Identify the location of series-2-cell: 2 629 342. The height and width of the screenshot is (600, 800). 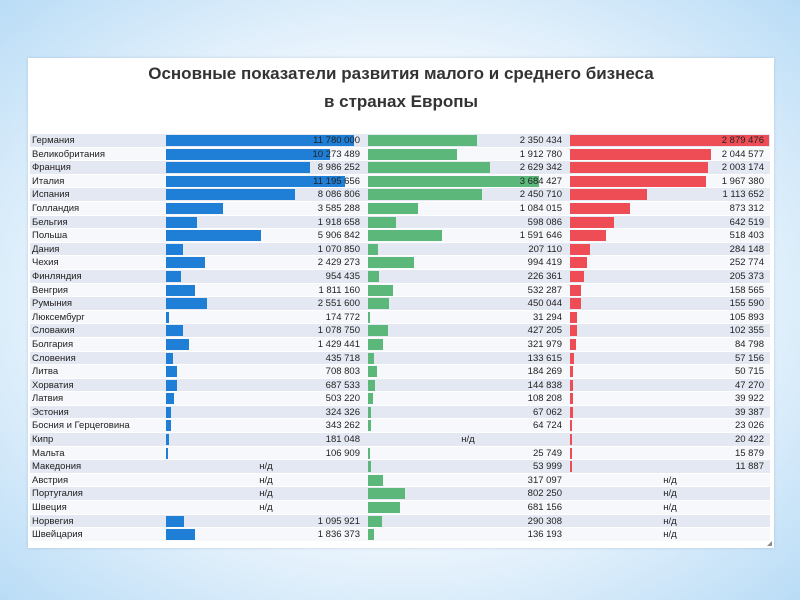
(468, 167).